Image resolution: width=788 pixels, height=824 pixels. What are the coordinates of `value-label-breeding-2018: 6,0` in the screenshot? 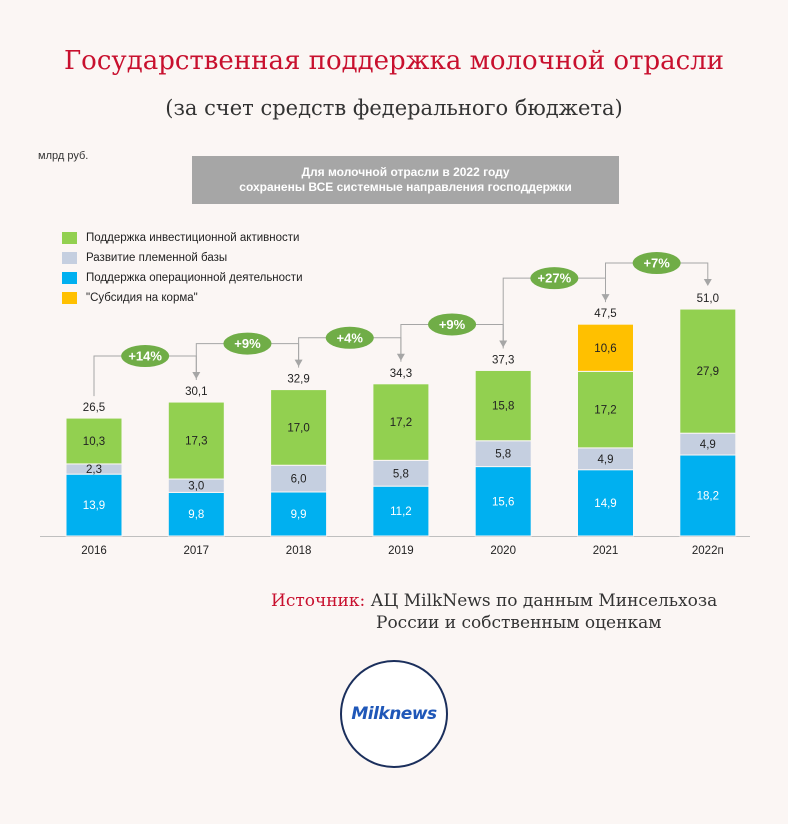 It's located at (299, 480).